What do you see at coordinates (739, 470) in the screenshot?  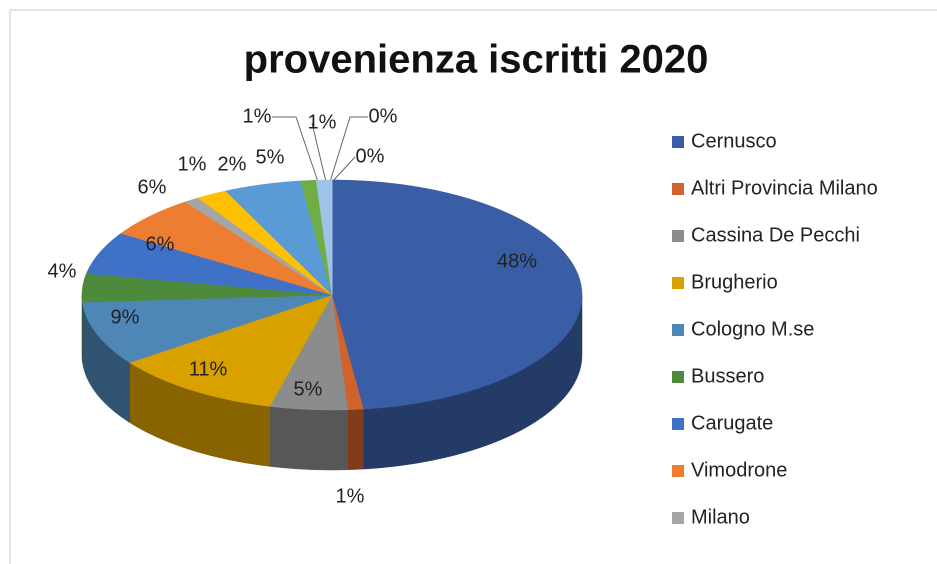 I see `legend-label: Vimodrone` at bounding box center [739, 470].